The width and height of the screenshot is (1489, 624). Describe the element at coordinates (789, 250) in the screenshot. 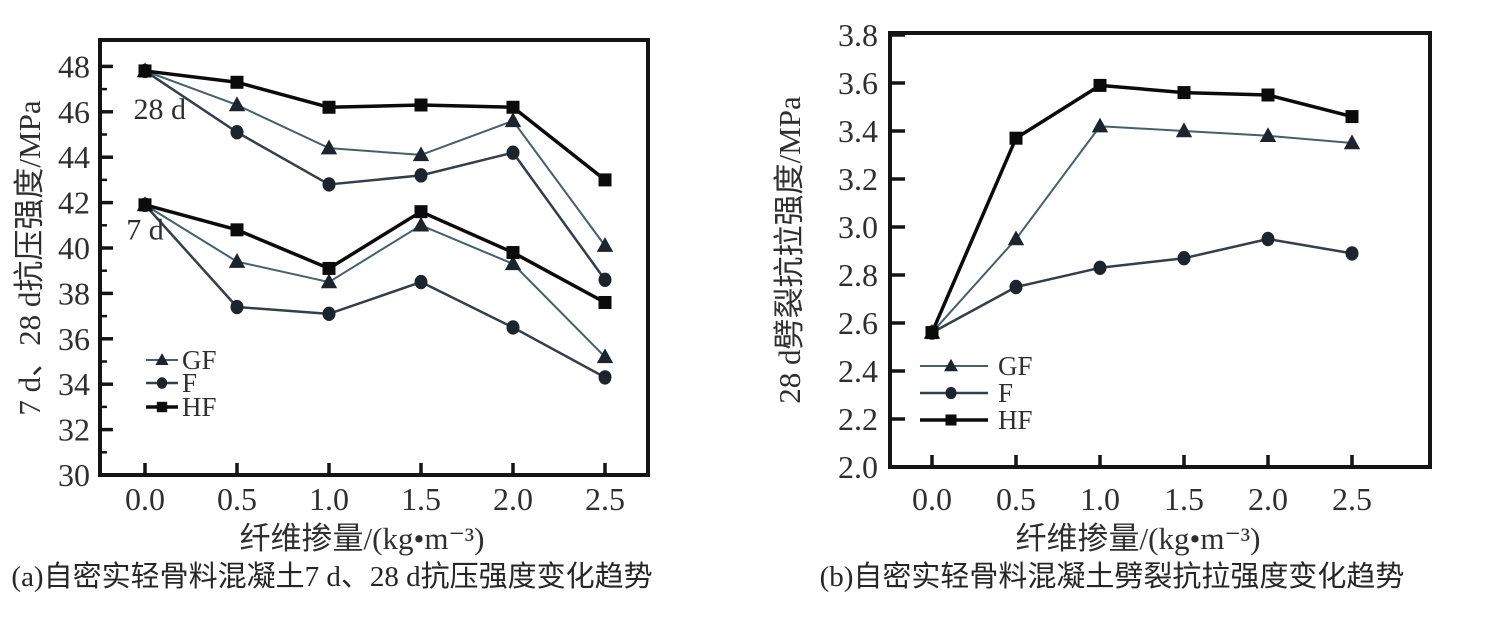

I see `y-axis-title: 28 d劈裂抗拉强度/MPa` at that location.